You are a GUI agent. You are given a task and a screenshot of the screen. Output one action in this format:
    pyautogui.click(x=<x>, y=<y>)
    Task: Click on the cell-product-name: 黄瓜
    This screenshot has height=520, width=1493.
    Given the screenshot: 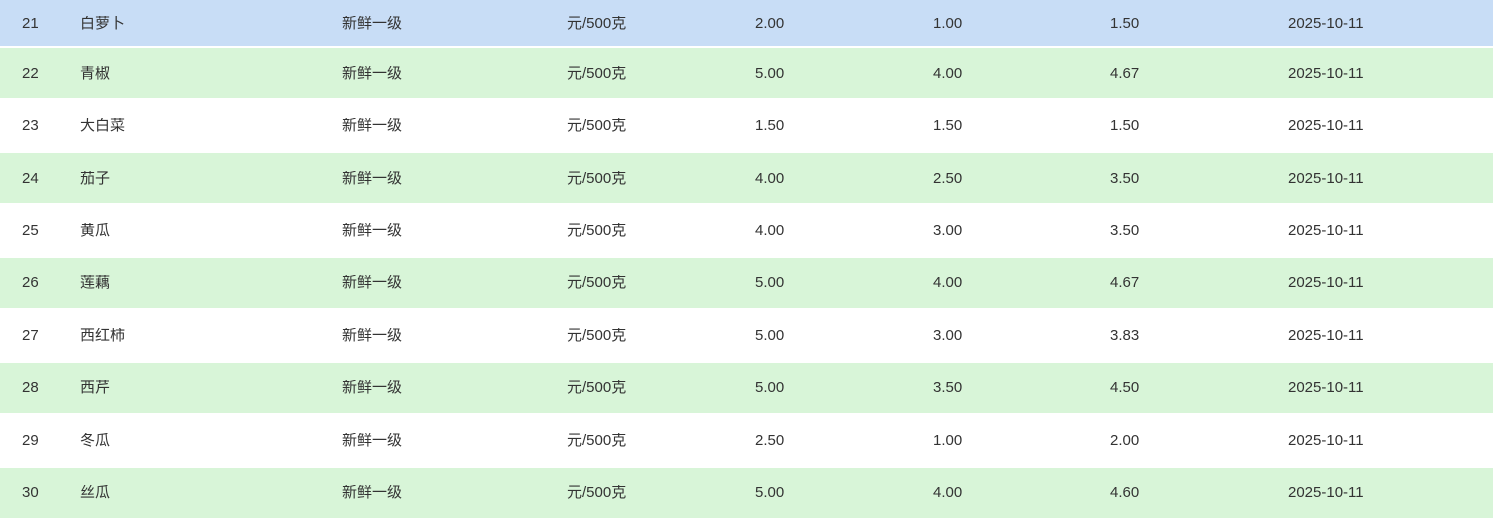 What is the action you would take?
    pyautogui.click(x=95, y=231)
    